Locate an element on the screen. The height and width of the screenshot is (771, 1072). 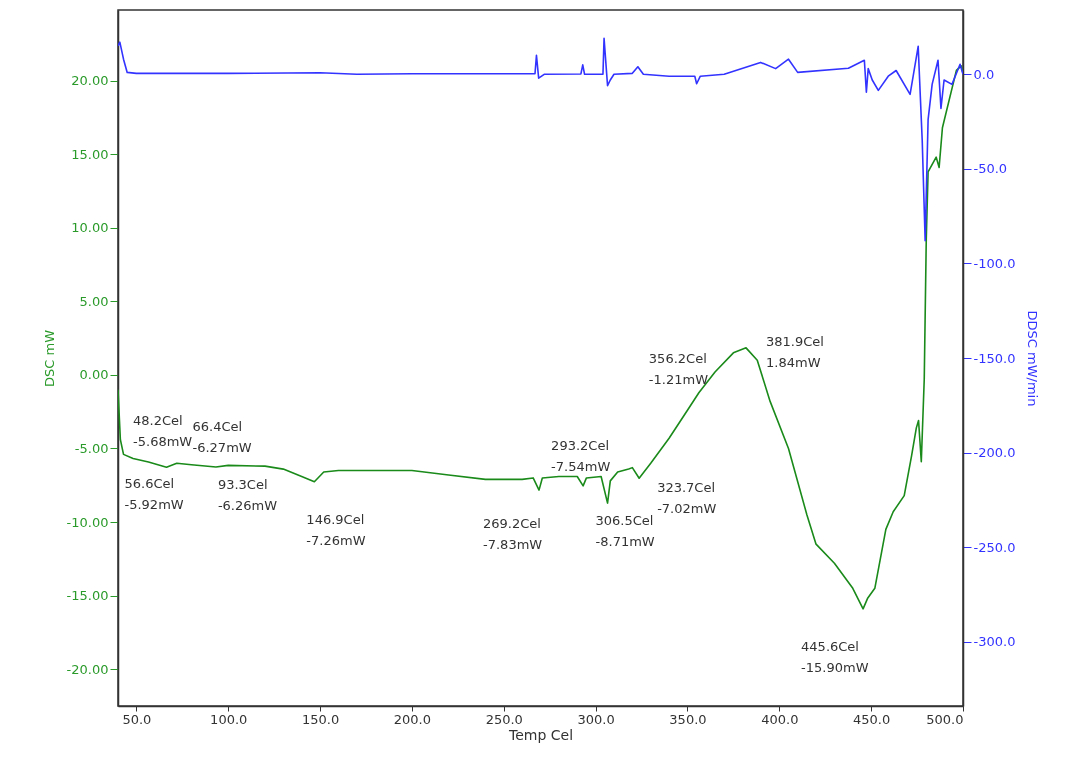
x-tick-label: 350.0 is located at coordinates (688, 719).